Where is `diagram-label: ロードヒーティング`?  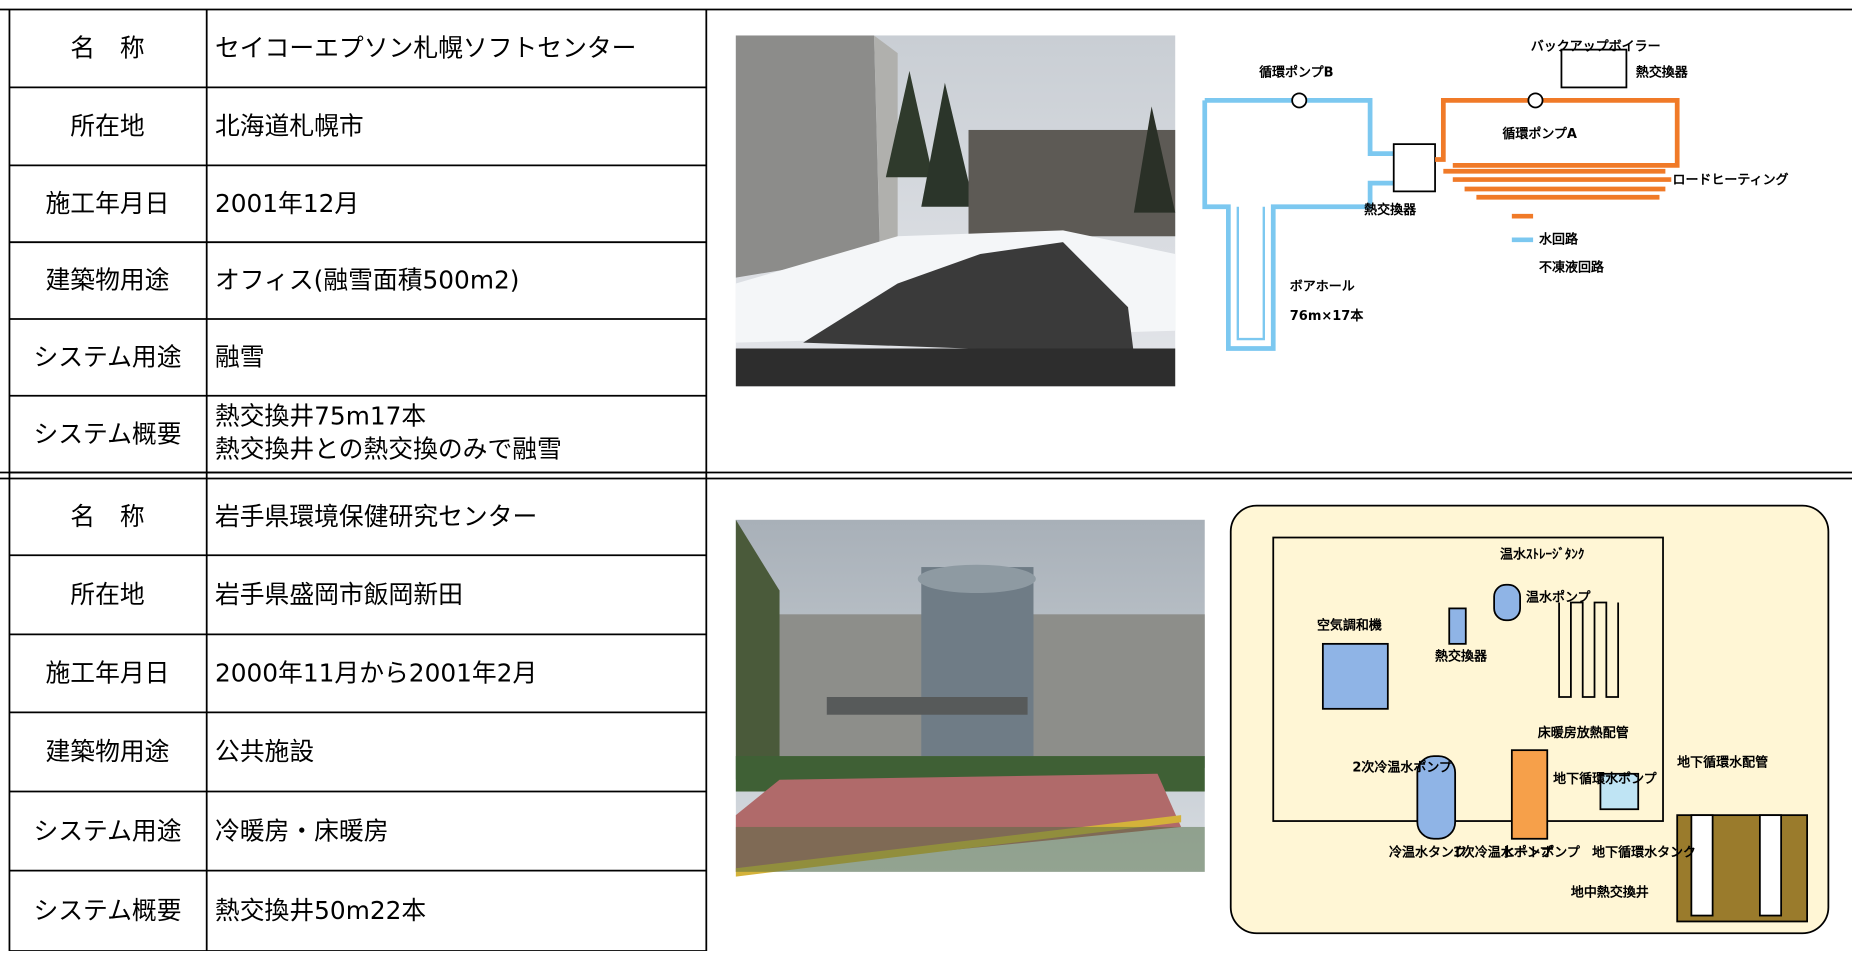 diagram-label: ロードヒーティング is located at coordinates (1730, 180).